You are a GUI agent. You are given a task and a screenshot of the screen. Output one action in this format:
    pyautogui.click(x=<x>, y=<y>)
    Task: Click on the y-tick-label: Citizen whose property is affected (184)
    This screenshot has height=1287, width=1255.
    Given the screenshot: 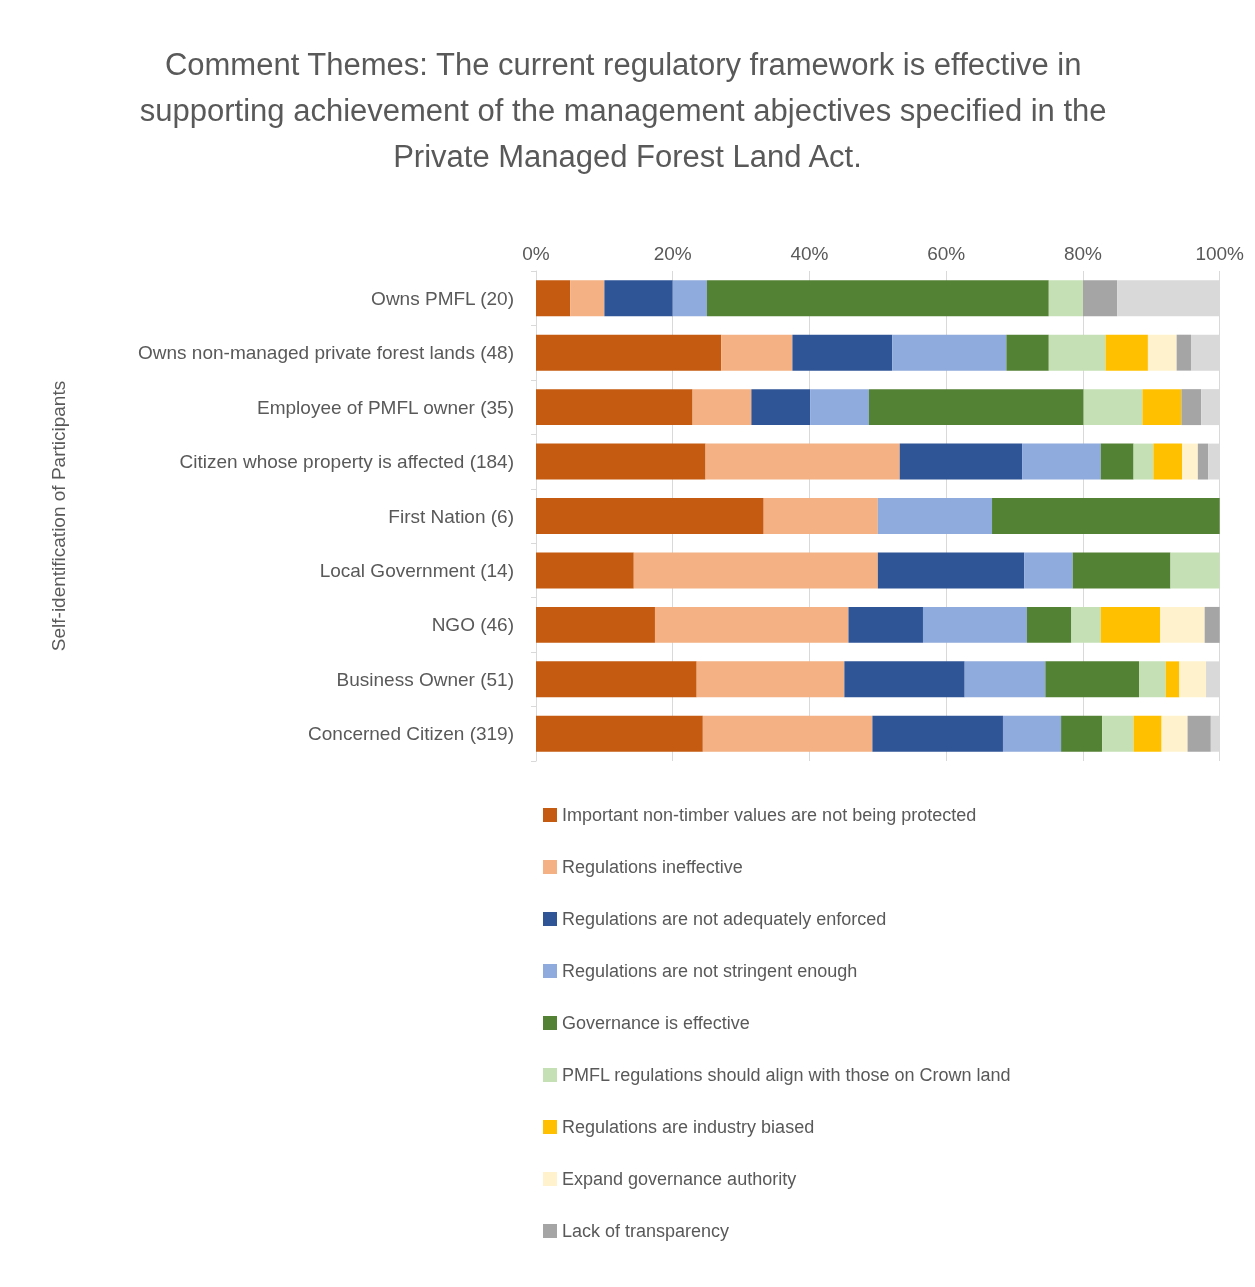 What is the action you would take?
    pyautogui.click(x=346, y=462)
    